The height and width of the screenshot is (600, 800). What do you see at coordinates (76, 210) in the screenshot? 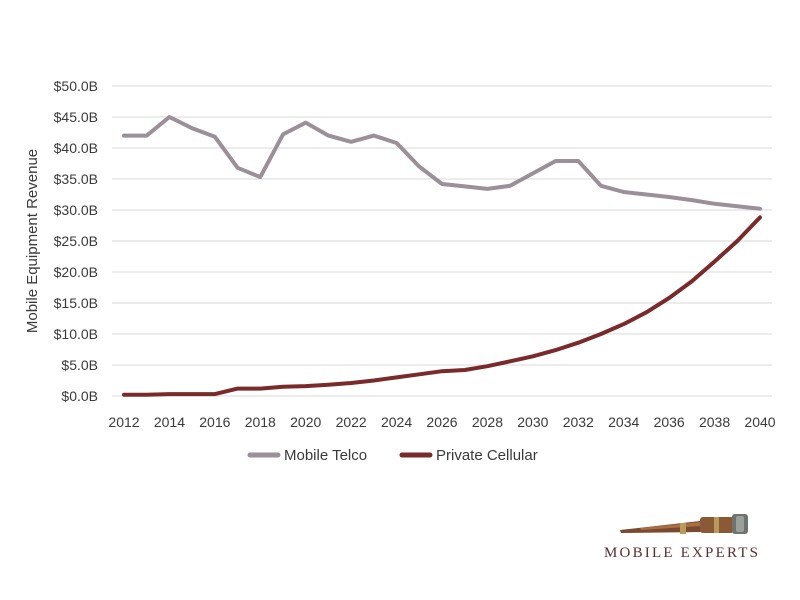
I see `y-tick-label: $30.0B` at bounding box center [76, 210].